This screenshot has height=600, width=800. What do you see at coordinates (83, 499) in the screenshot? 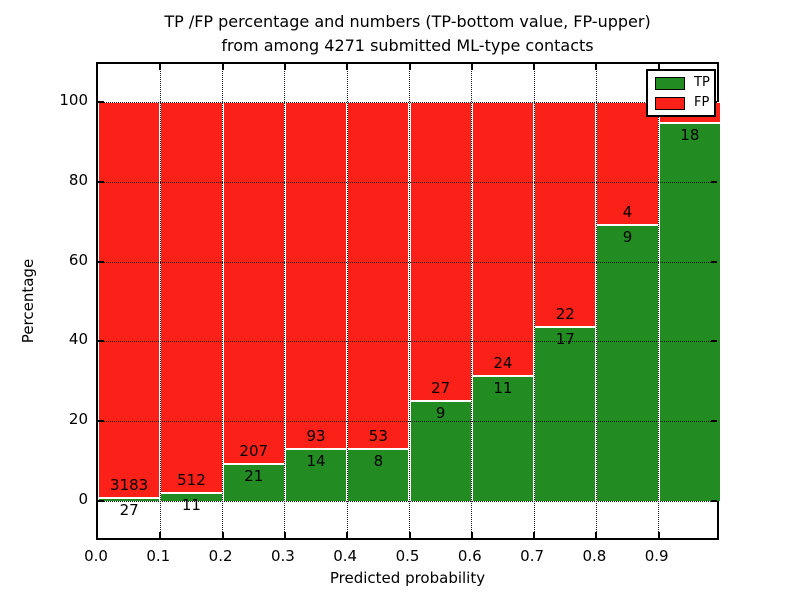
I see `y-tick-label: 0` at bounding box center [83, 499].